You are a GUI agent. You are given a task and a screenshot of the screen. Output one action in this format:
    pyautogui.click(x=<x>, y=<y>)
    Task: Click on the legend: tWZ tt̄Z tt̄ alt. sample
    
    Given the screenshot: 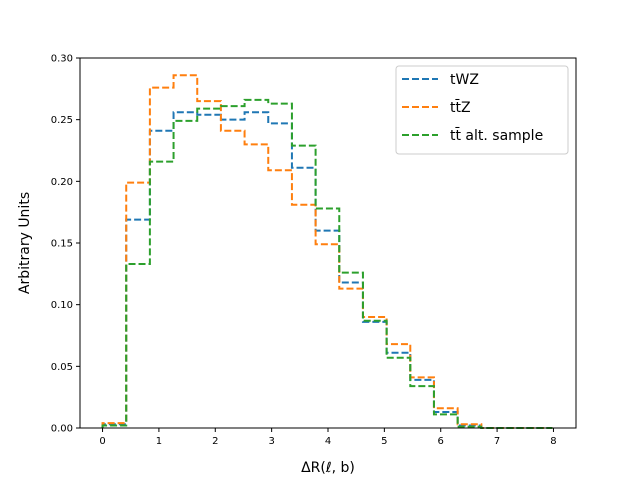 What is the action you would take?
    pyautogui.click(x=482, y=110)
    